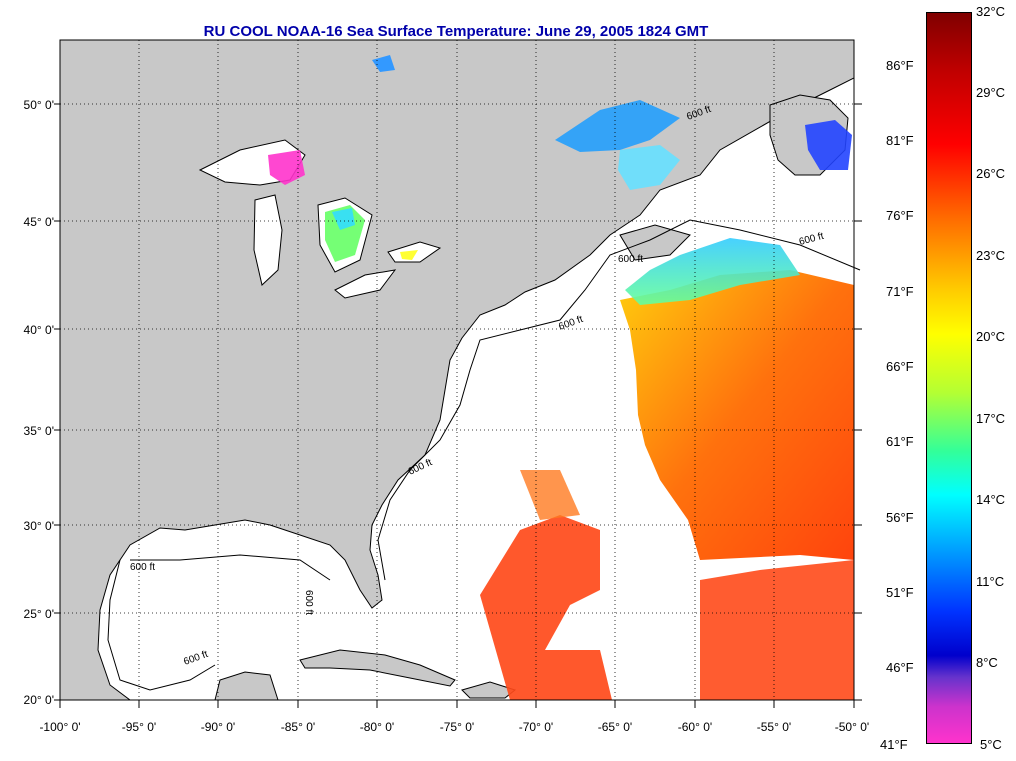 The height and width of the screenshot is (761, 1016). What do you see at coordinates (900, 667) in the screenshot?
I see `fahrenheit-label: 46°F` at bounding box center [900, 667].